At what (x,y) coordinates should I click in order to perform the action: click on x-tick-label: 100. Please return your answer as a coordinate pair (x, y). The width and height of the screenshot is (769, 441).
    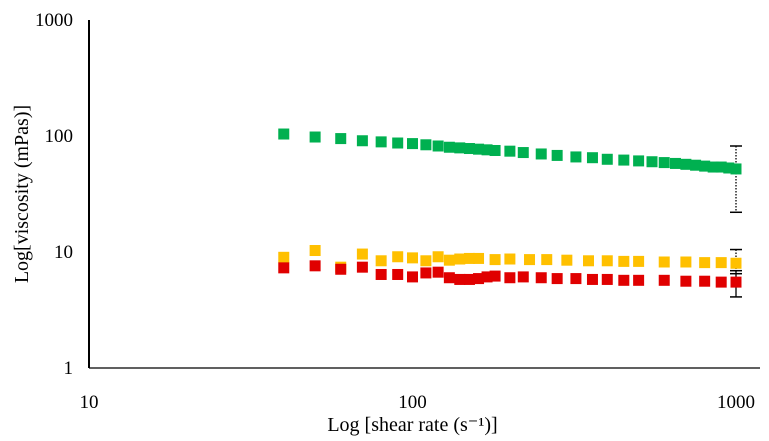
    Looking at the image, I should click on (412, 402).